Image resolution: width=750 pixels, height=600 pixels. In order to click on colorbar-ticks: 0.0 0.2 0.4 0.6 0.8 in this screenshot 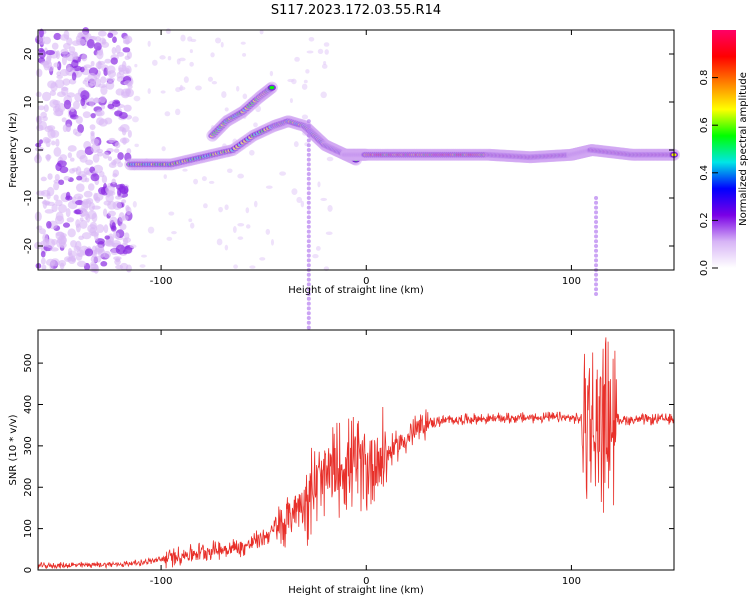, I will do `click(708, 173)`.